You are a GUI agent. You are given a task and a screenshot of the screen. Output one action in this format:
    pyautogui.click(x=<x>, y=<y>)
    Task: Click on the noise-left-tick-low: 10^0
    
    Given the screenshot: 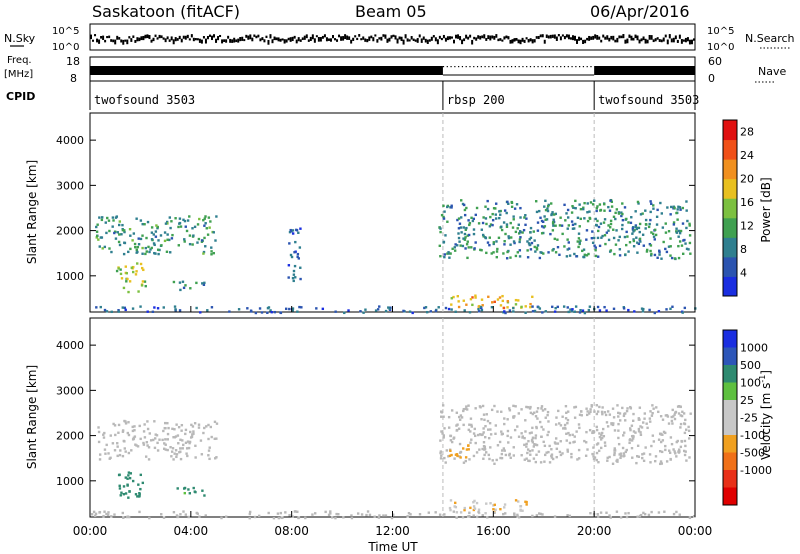 What is the action you would take?
    pyautogui.click(x=65, y=47)
    